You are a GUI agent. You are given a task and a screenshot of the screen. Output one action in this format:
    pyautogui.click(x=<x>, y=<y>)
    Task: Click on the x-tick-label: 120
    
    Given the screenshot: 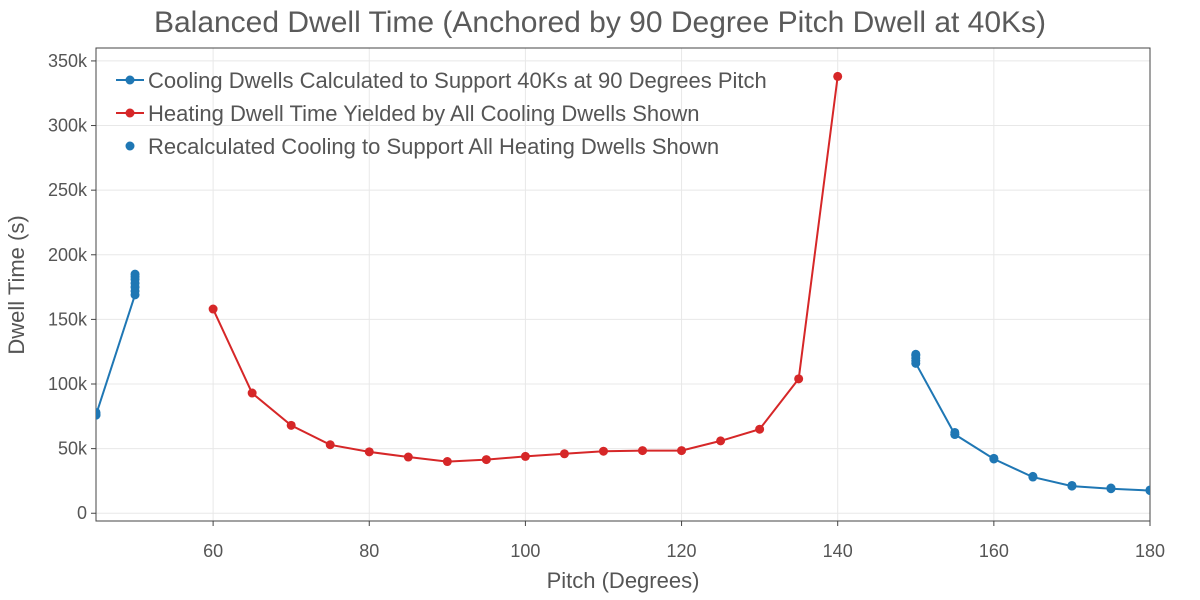 What is the action you would take?
    pyautogui.click(x=682, y=551)
    